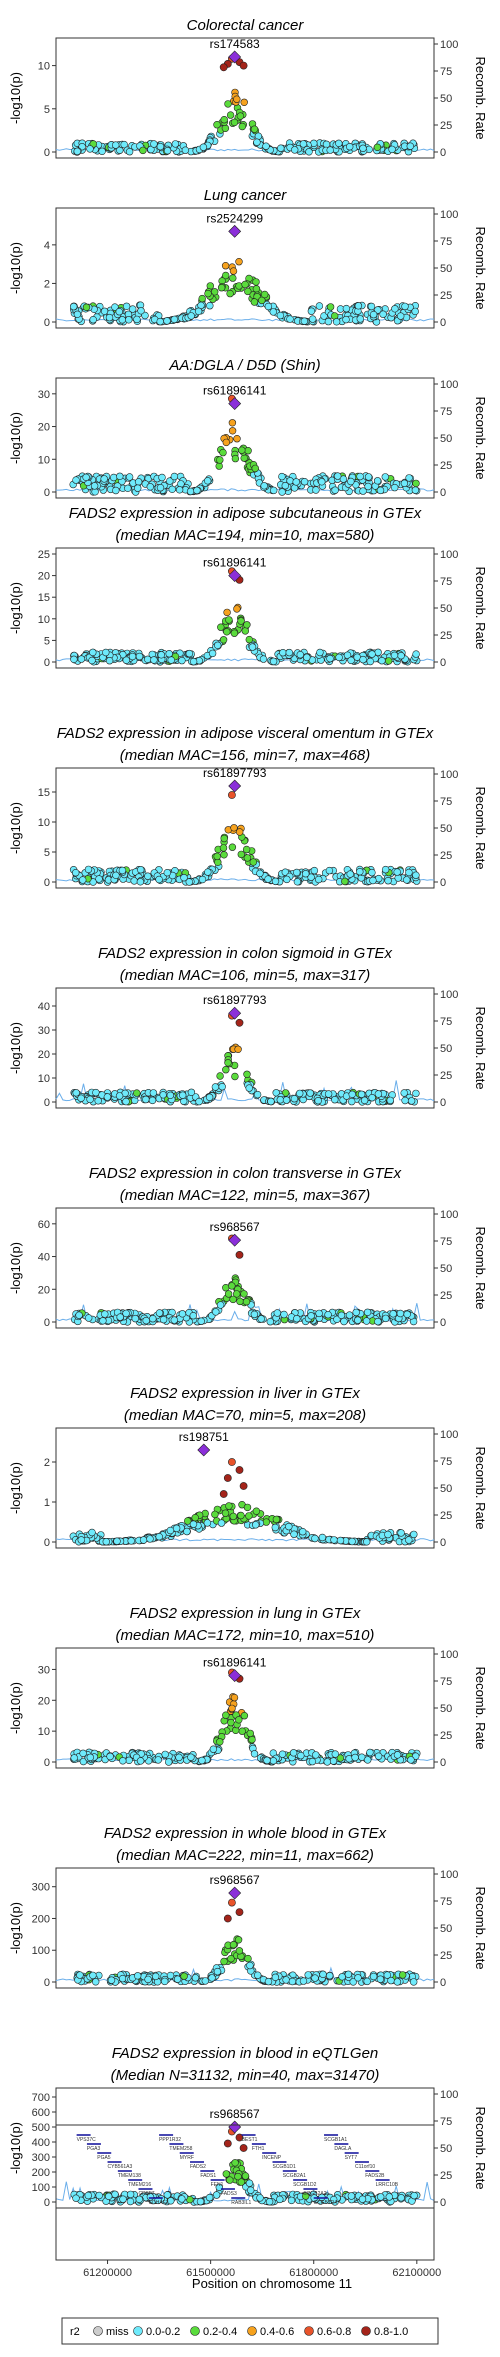 Image resolution: width=500 pixels, height=2357 pixels. Describe the element at coordinates (335, 2140) in the screenshot. I see `gene-label: SCGB1A1` at that location.